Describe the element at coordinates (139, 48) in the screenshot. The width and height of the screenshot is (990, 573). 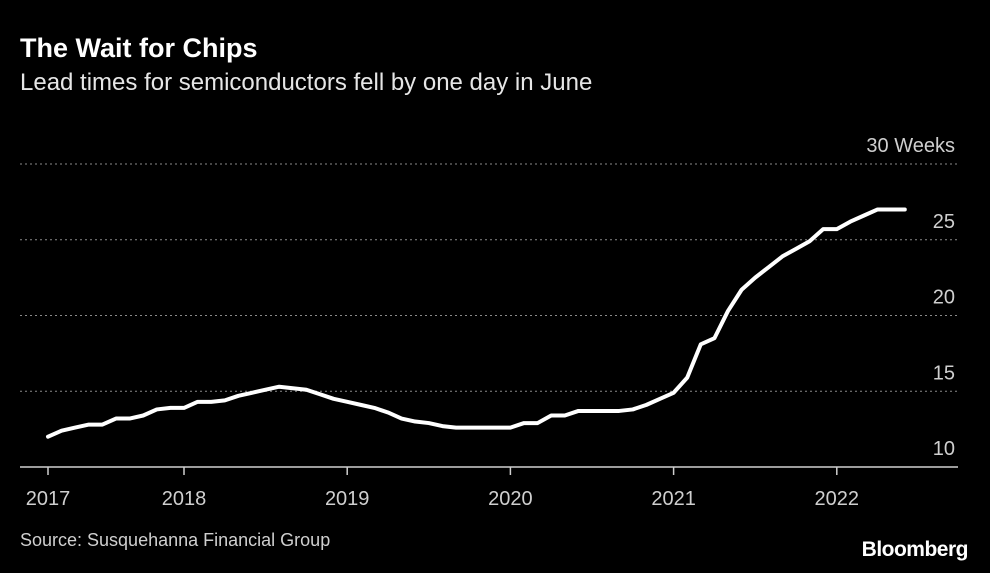
I see `chart-title: The Wait for Chips` at that location.